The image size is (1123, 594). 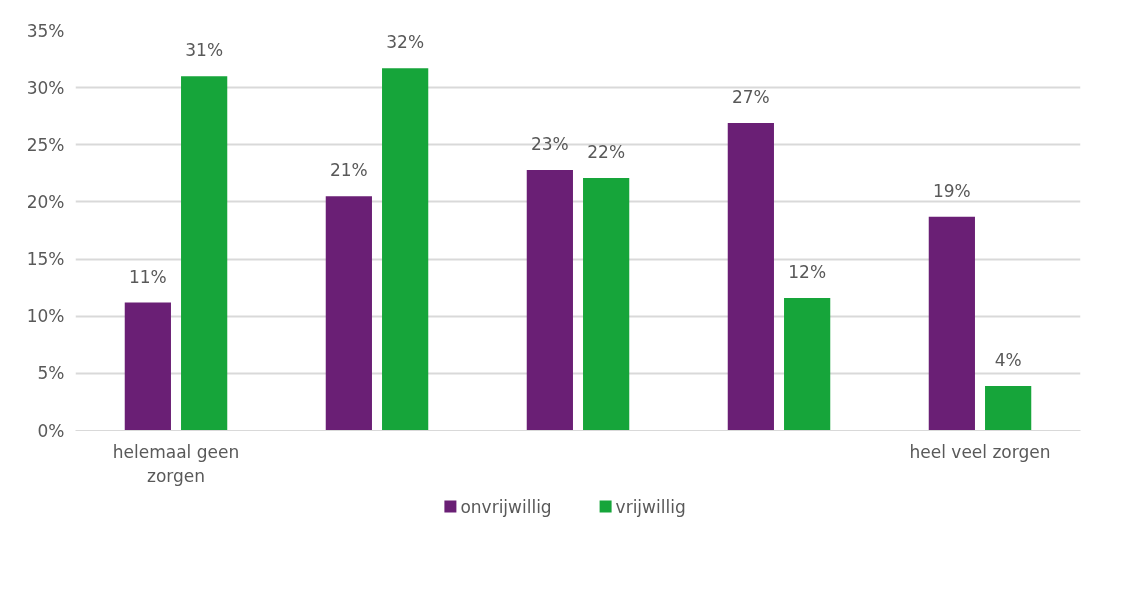 What do you see at coordinates (750, 97) in the screenshot?
I see `data-label: 27%` at bounding box center [750, 97].